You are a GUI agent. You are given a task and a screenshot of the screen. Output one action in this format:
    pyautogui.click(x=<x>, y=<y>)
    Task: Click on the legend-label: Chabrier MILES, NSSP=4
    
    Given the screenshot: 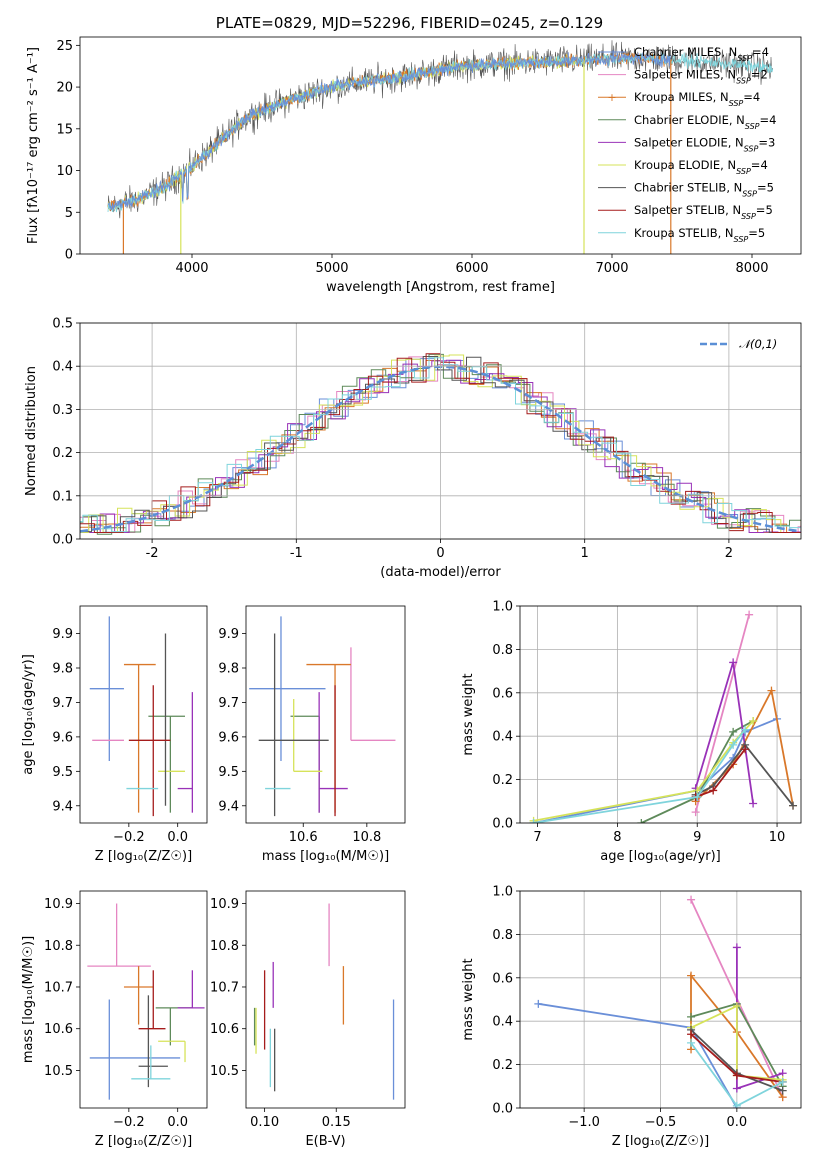 What is the action you would take?
    pyautogui.click(x=701, y=54)
    